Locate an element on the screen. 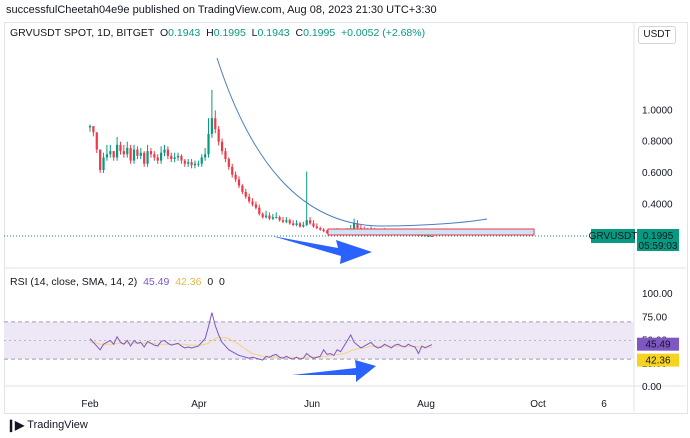 The width and height of the screenshot is (690, 438). sma-value-tag-label: 42.36 is located at coordinates (657, 361).